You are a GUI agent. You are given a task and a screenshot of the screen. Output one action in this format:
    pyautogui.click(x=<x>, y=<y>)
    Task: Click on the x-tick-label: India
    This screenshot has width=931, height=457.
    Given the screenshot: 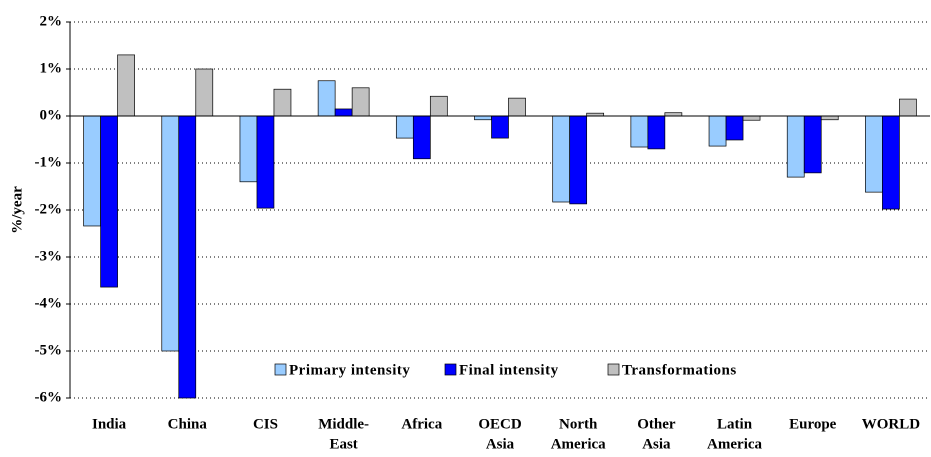 What is the action you would take?
    pyautogui.click(x=109, y=424)
    